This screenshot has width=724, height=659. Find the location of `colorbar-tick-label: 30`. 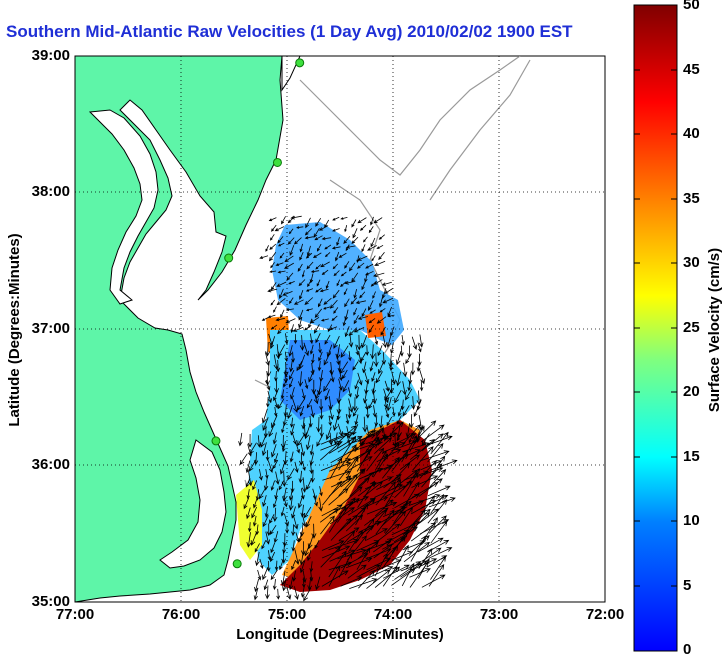

colorbar-tick-label: 30 is located at coordinates (691, 262).